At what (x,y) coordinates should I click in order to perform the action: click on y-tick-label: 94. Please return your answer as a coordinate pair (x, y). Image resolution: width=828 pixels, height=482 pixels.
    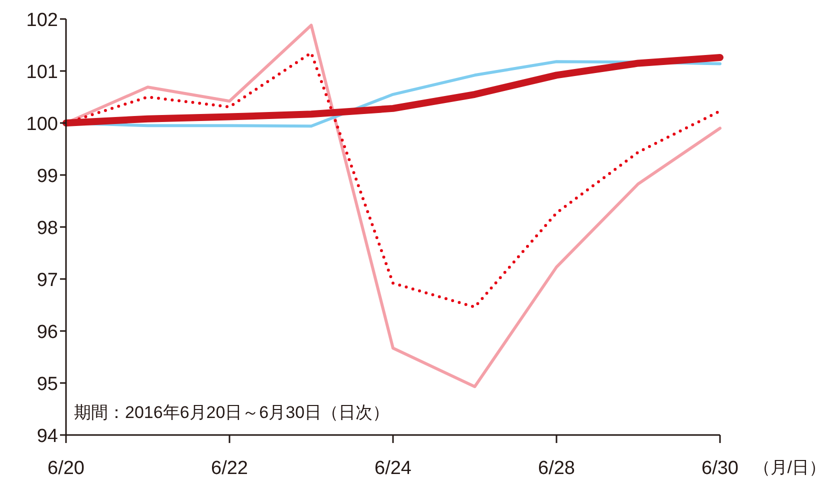
    Looking at the image, I should click on (47, 436).